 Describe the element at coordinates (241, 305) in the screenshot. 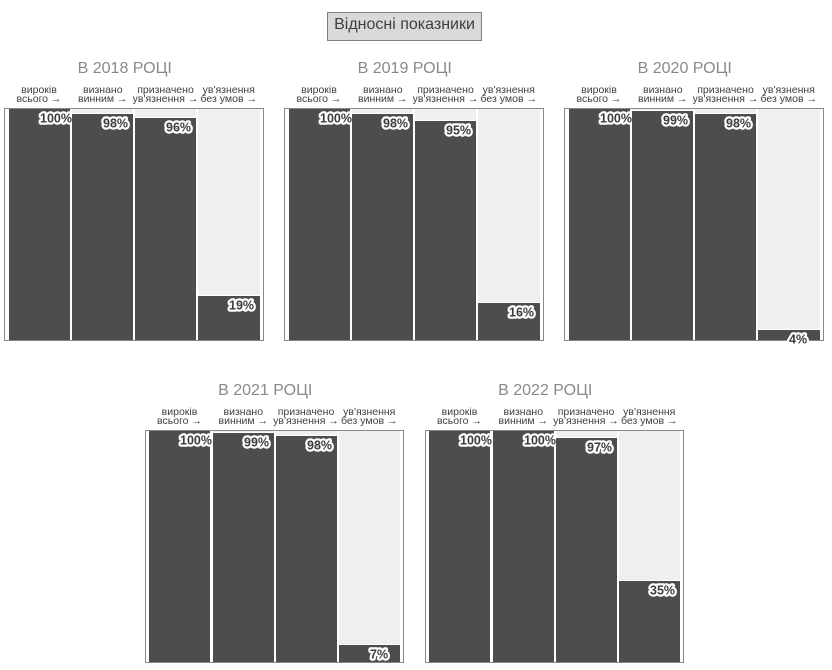

I see `svg-text: 19%` at that location.